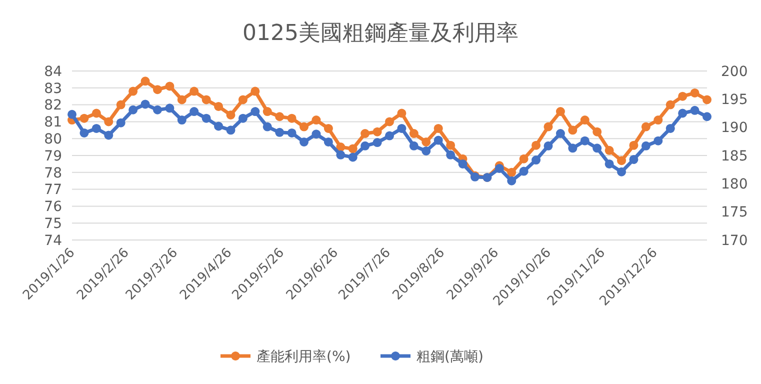 This screenshot has width=761, height=384. Describe the element at coordinates (734, 156) in the screenshot. I see `y2-tick-label: 185` at that location.